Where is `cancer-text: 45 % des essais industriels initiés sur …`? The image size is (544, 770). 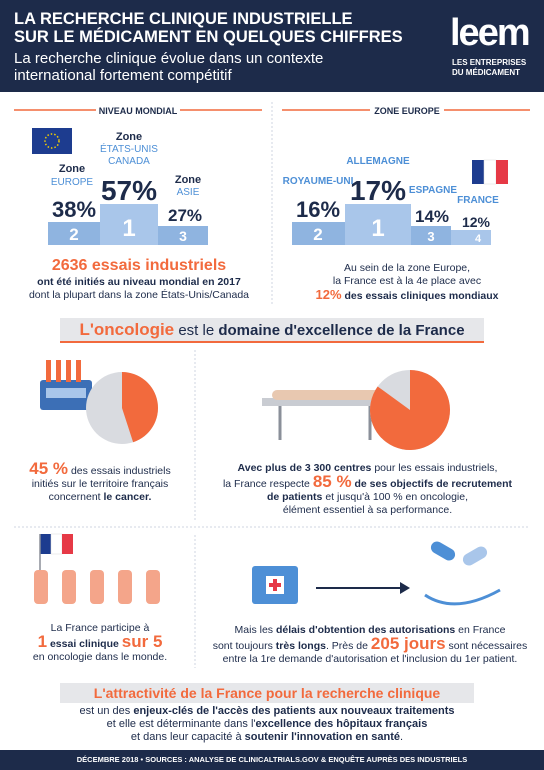
cancer-text: 45 % des essais industriels initiés sur … is located at coordinates (100, 482).